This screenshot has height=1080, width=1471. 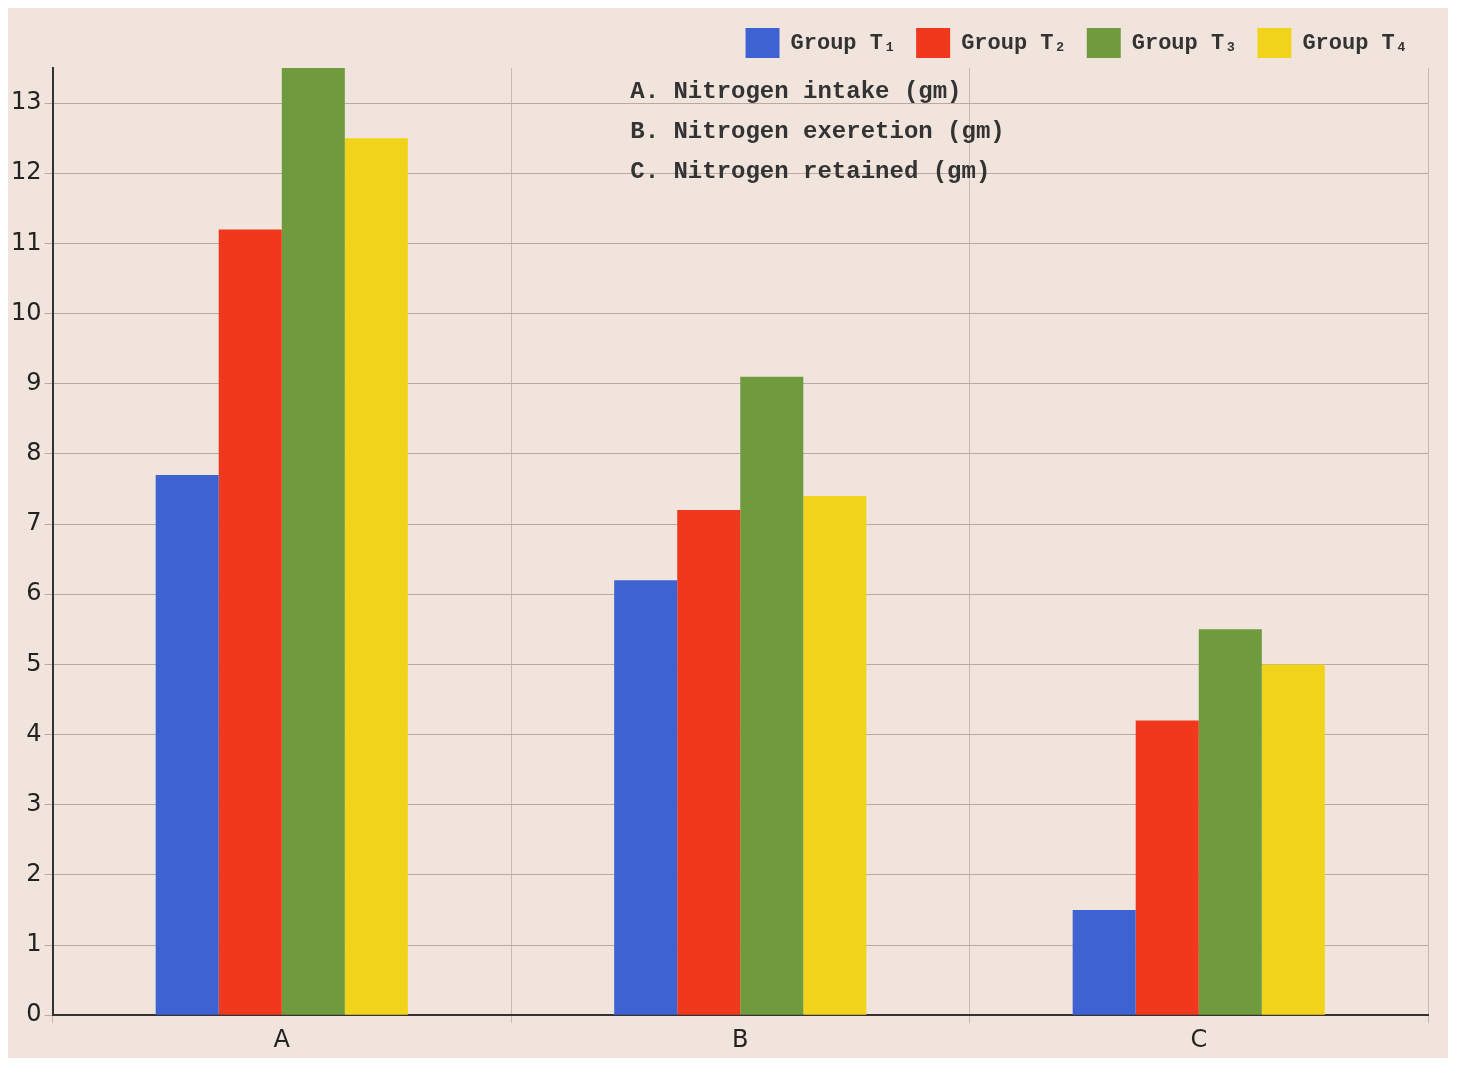 I want to click on y-tick-label: 7, so click(x=34, y=522).